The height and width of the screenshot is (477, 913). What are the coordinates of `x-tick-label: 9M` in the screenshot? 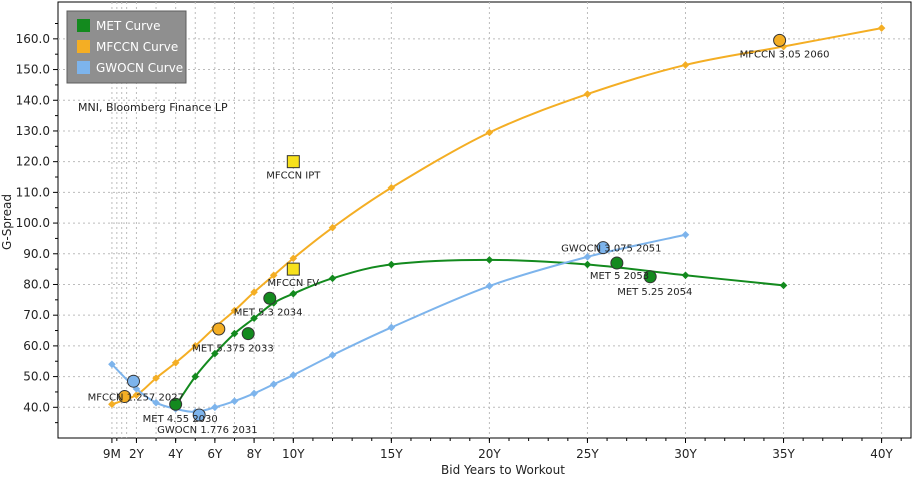 It's located at (112, 454).